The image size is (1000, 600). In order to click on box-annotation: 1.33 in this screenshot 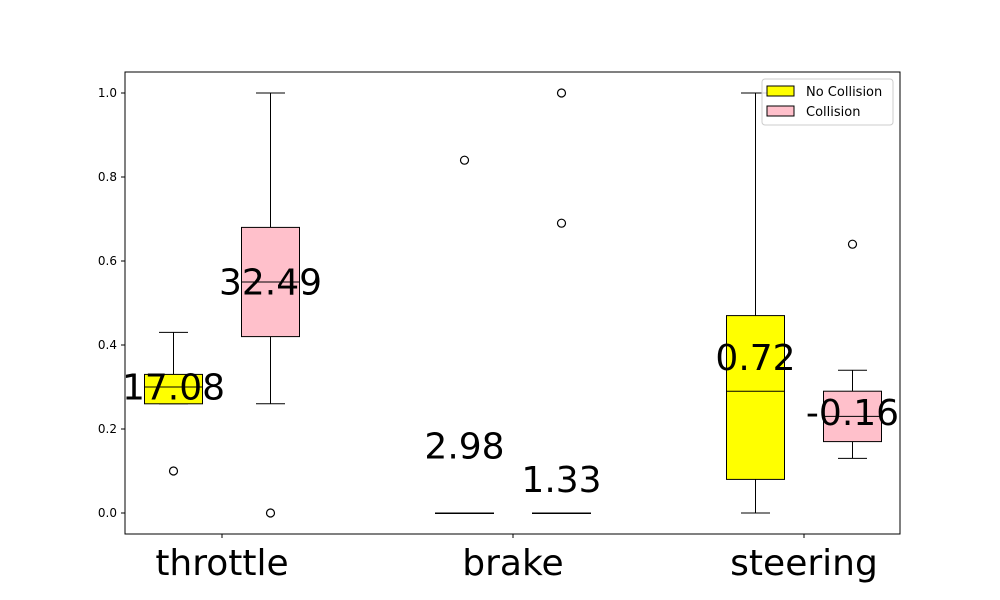, I will do `click(561, 480)`.